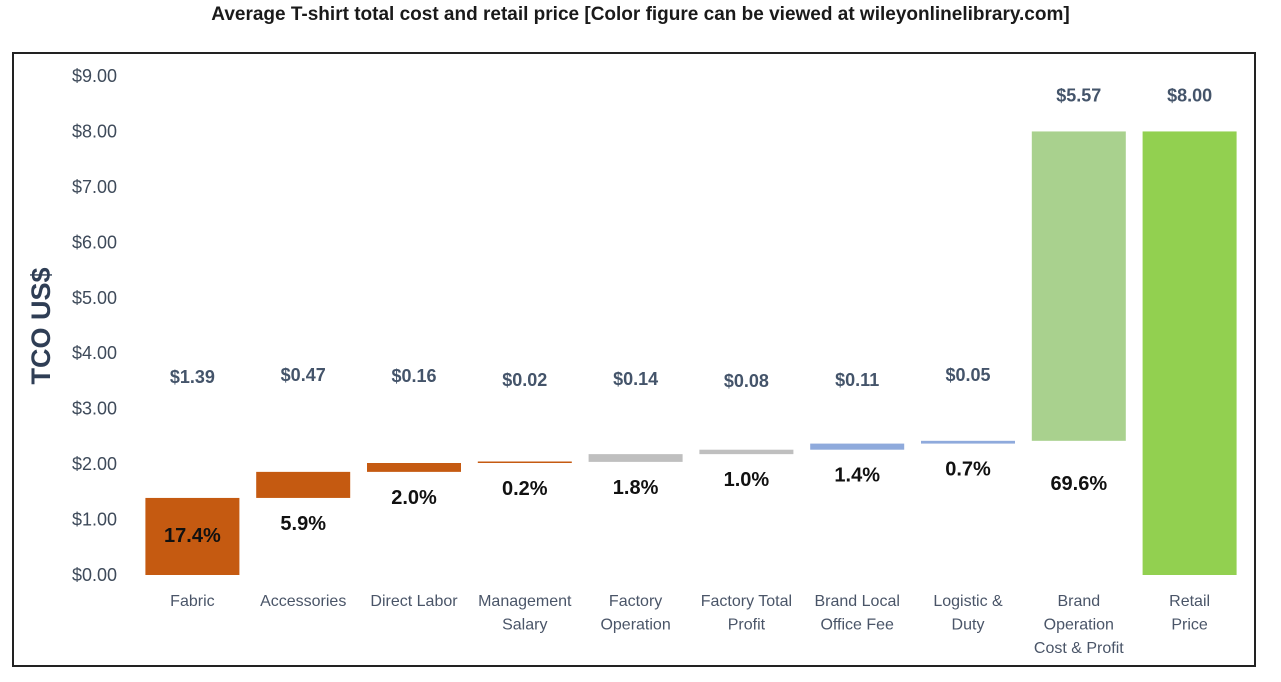  Describe the element at coordinates (968, 625) in the screenshot. I see `category-label: Duty` at that location.